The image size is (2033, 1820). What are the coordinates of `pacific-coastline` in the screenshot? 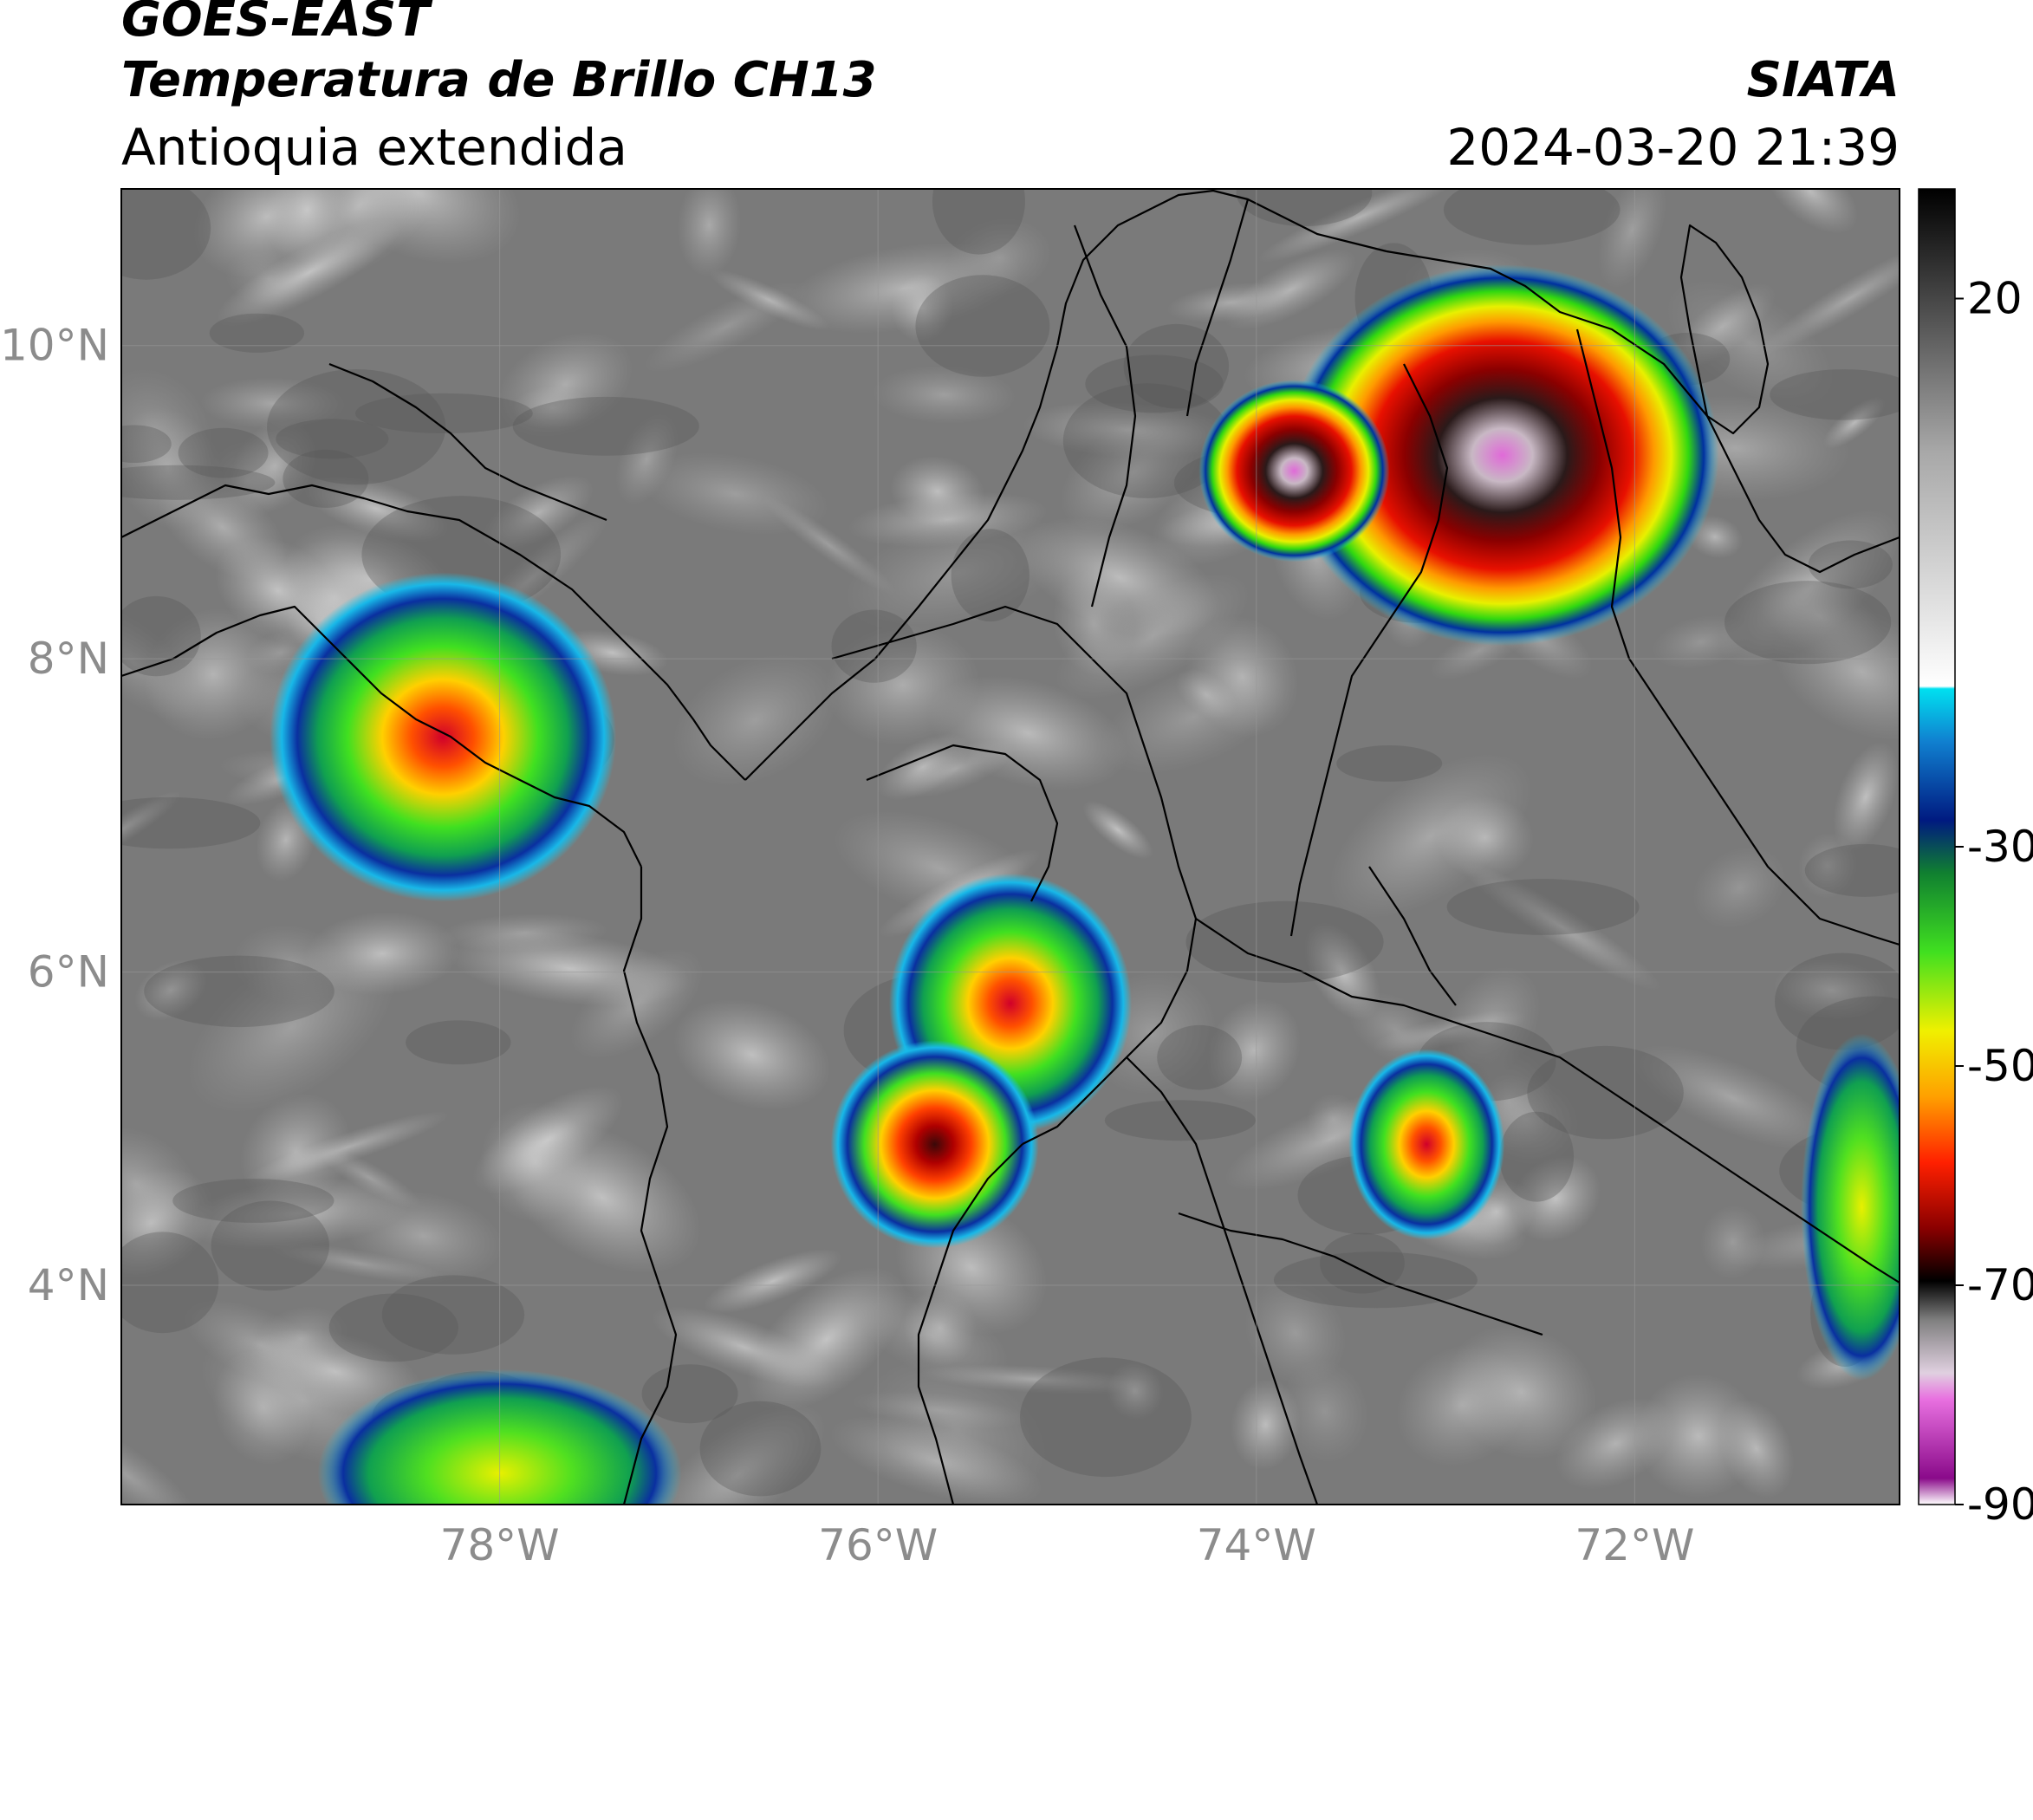 It's located at (650, 1186).